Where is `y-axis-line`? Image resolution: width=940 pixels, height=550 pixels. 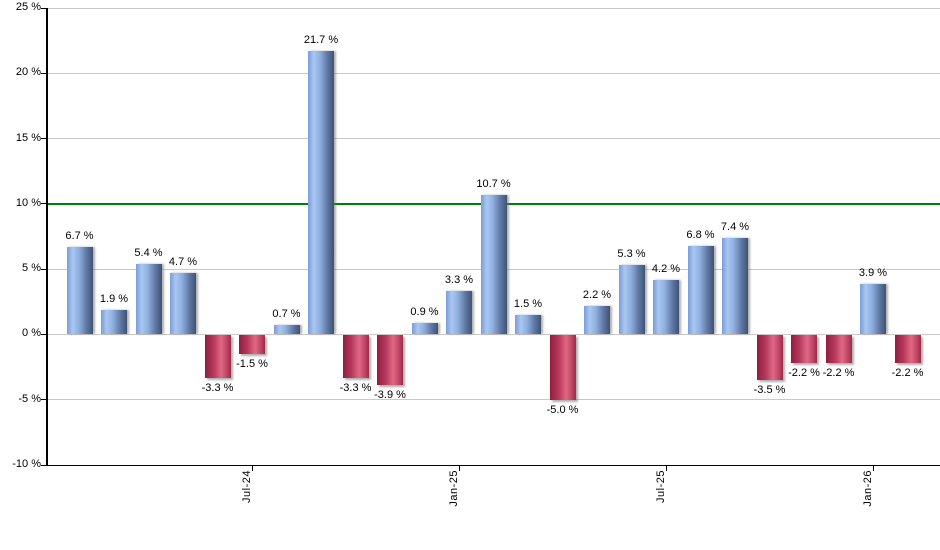
y-axis-line is located at coordinates (47, 237).